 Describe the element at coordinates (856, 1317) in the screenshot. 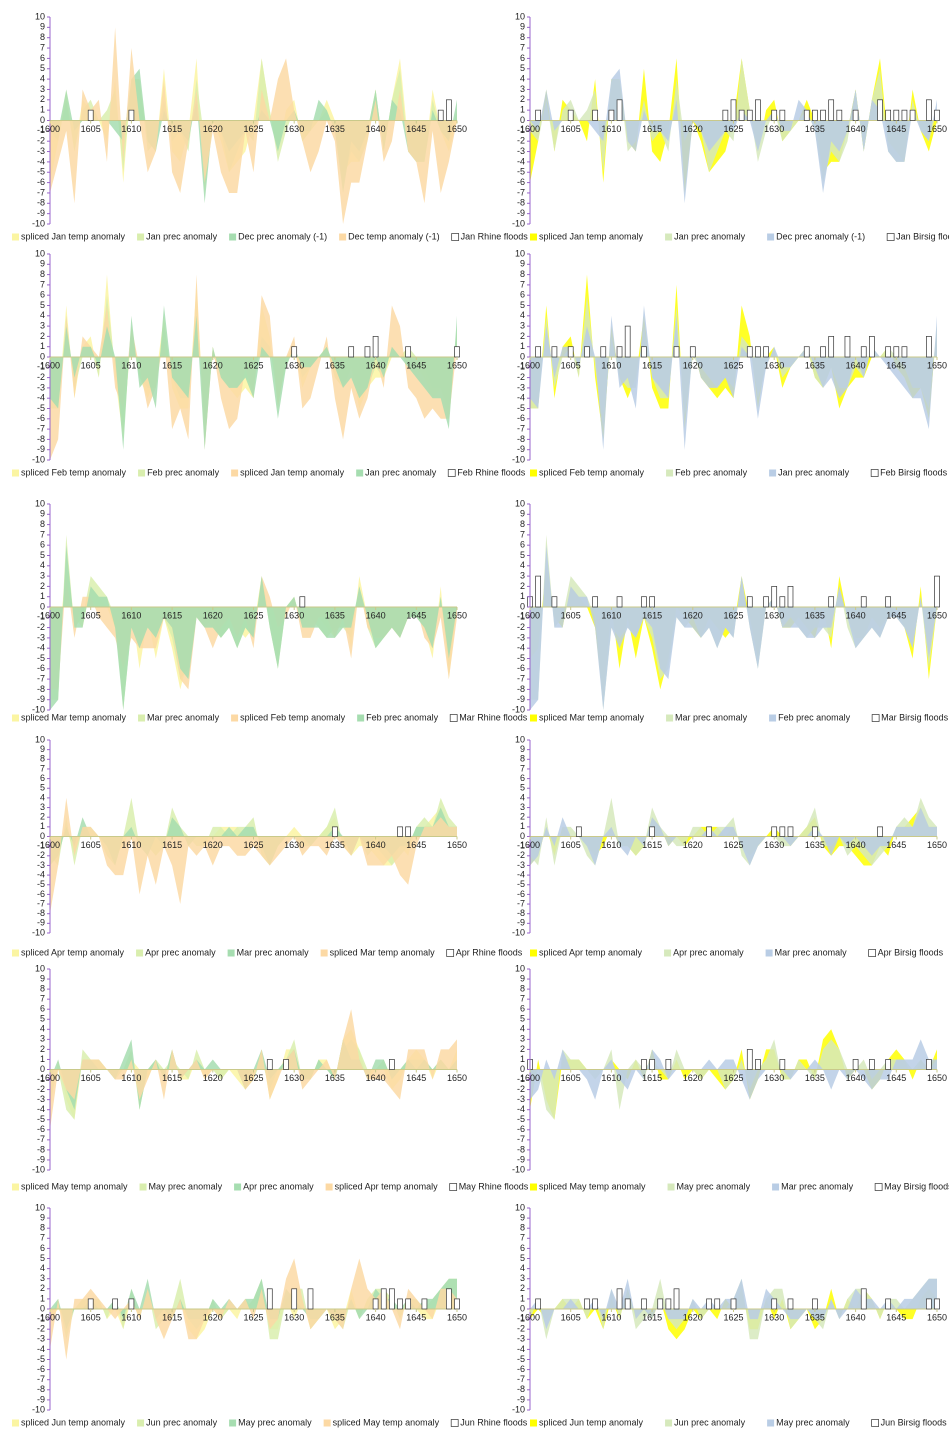

I see `x-tick-label: 1640` at that location.